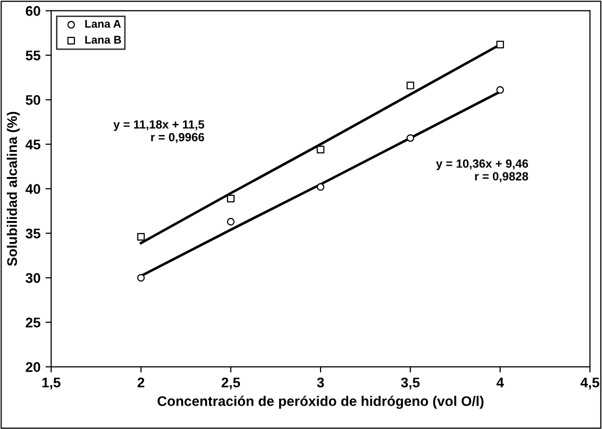  Describe the element at coordinates (410, 384) in the screenshot. I see `x-tick-label: 3,5` at that location.